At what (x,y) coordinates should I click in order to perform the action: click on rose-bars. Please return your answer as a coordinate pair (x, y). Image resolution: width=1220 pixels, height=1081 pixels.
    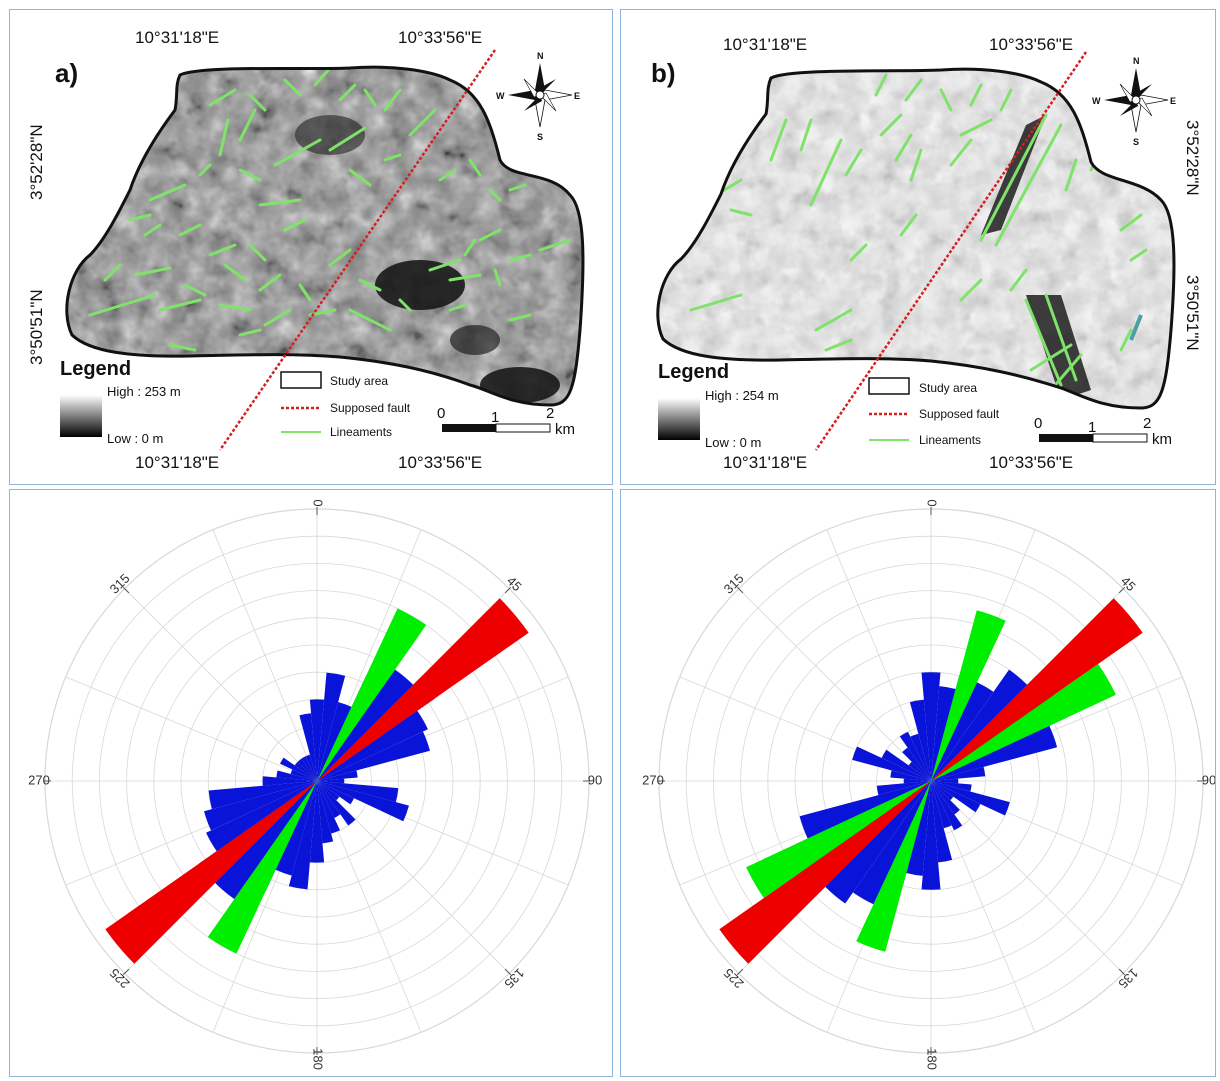
    Looking at the image, I should click on (931, 781).